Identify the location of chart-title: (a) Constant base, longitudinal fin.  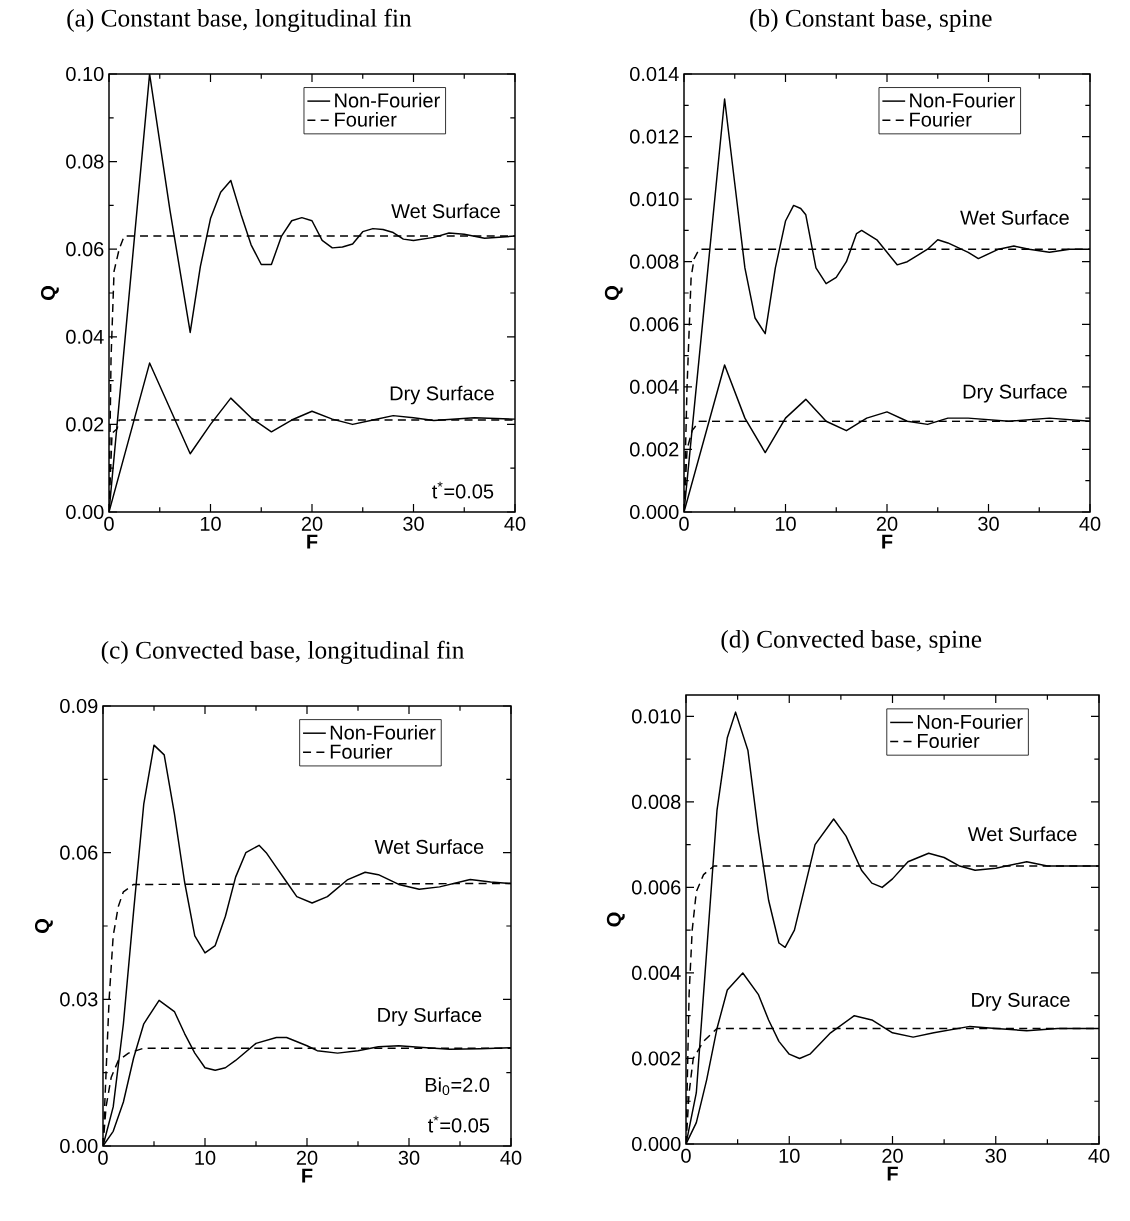
(239, 20).